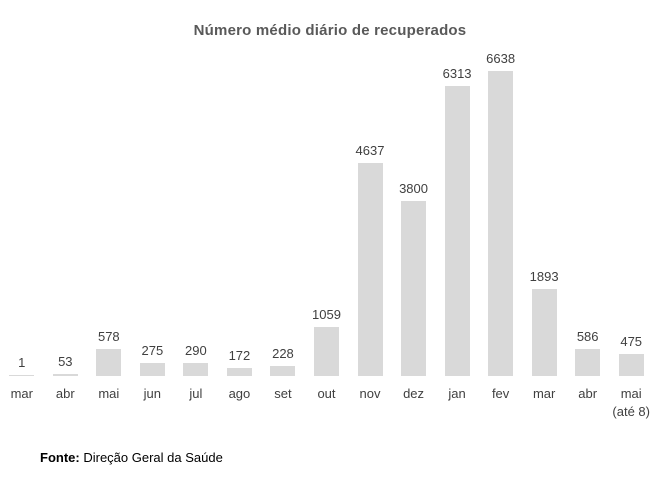 This screenshot has width=660, height=483. I want to click on bar-column: 53, so click(66, 212).